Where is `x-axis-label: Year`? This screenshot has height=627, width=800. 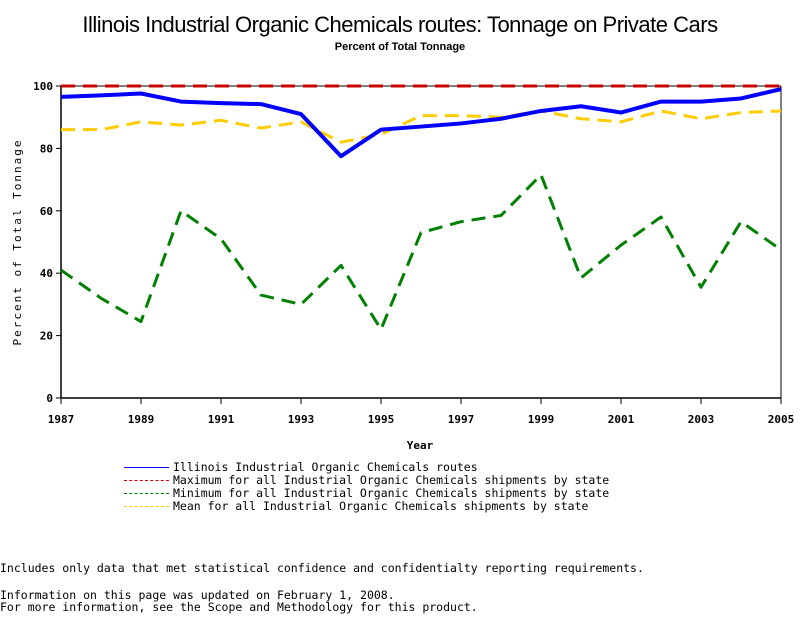
x-axis-label: Year is located at coordinates (420, 445).